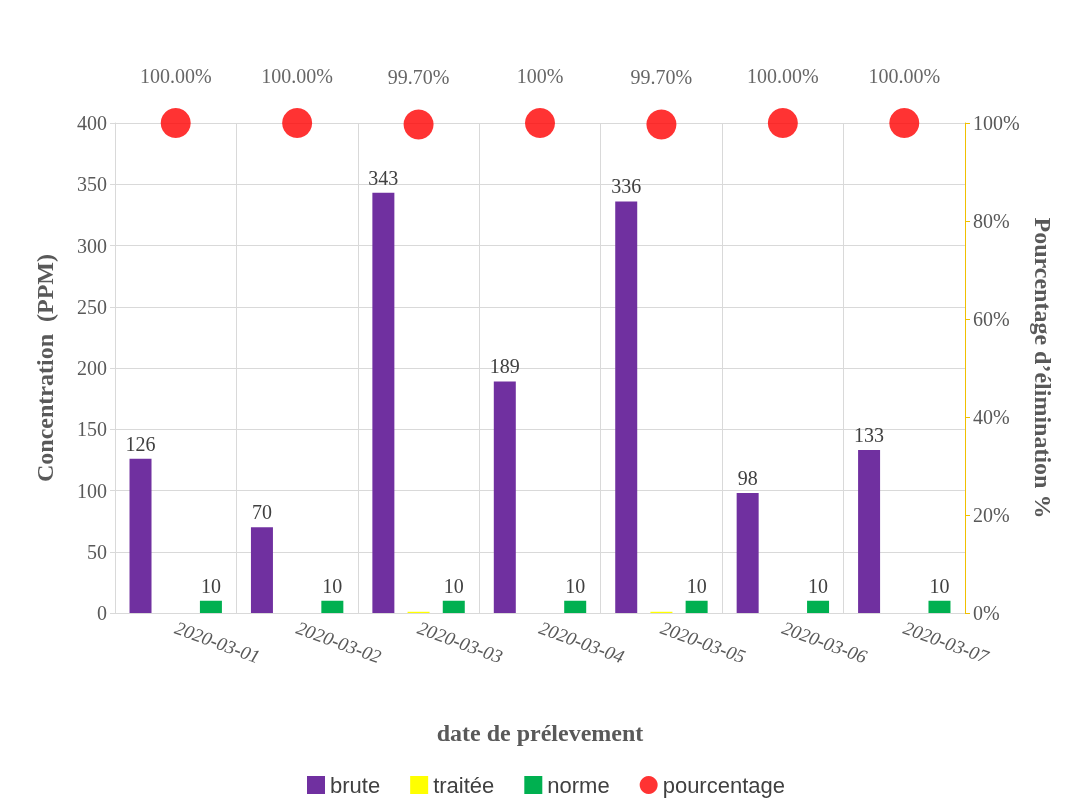 Image resolution: width=1092 pixels, height=809 pixels. I want to click on legend-label: brute, so click(355, 785).